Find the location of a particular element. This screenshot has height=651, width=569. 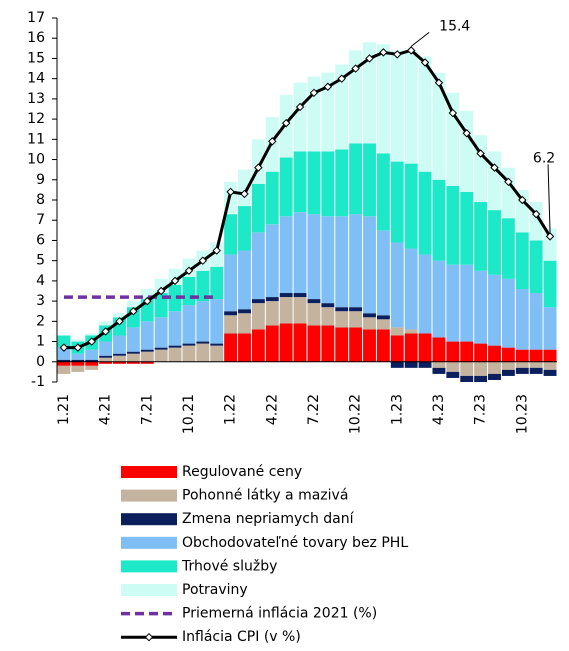

legend-swatch is located at coordinates (149, 542).